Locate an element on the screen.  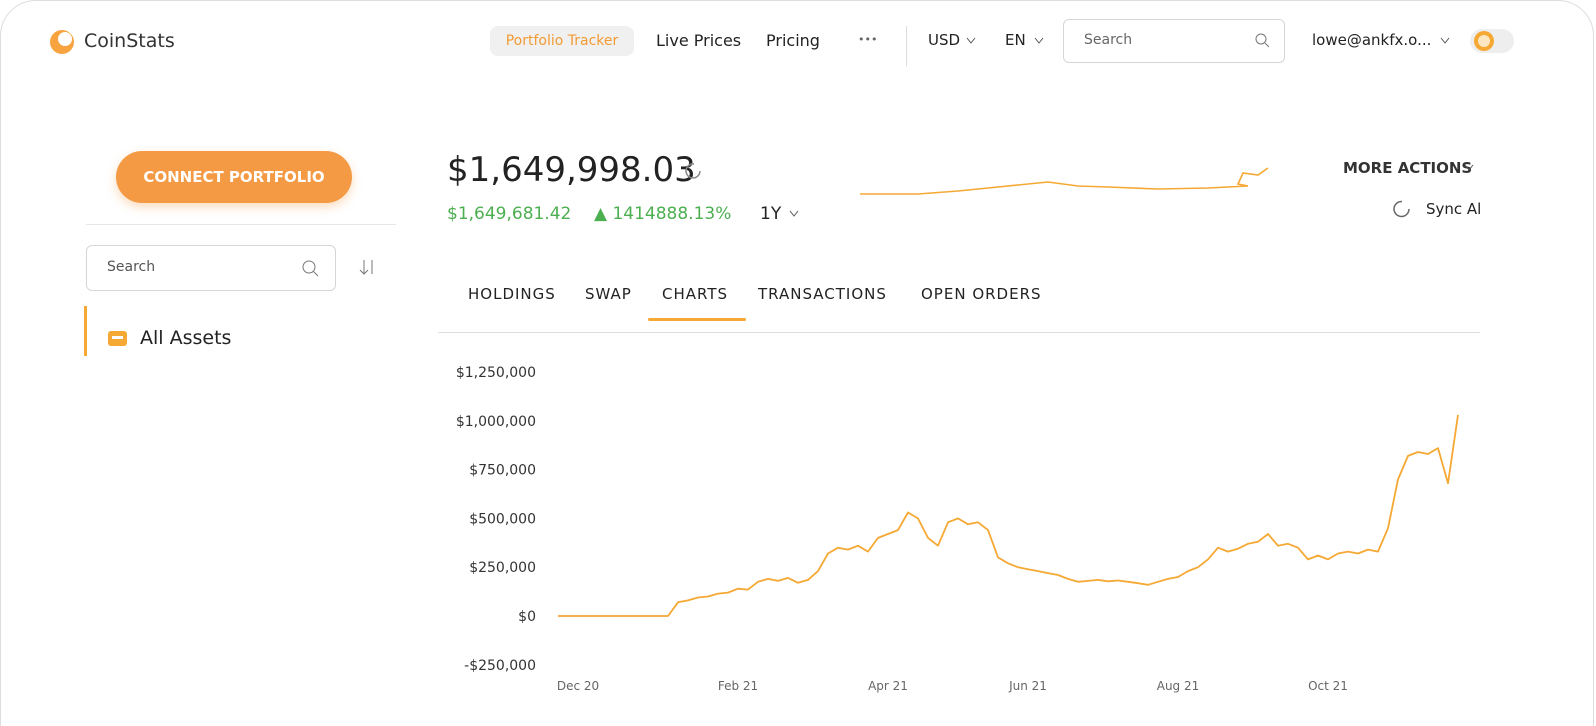
y-tick-label: $750,000 is located at coordinates (502, 471).